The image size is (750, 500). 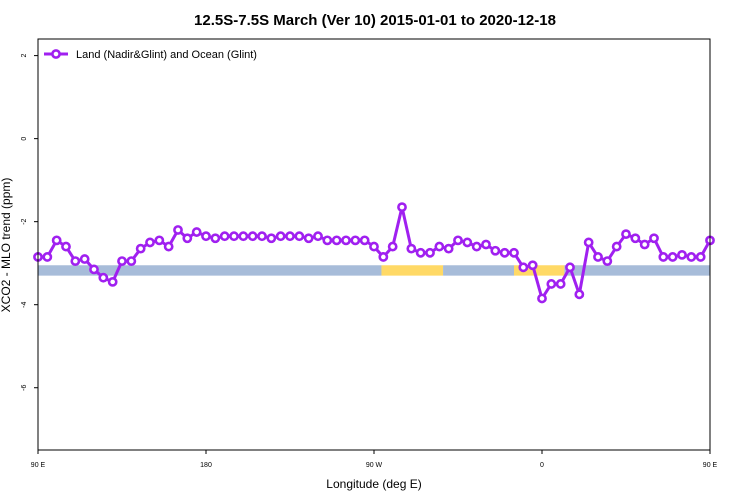 What do you see at coordinates (166, 55) in the screenshot?
I see `legend-label: Land (Nadir&Glint) and Ocean (Glint)` at bounding box center [166, 55].